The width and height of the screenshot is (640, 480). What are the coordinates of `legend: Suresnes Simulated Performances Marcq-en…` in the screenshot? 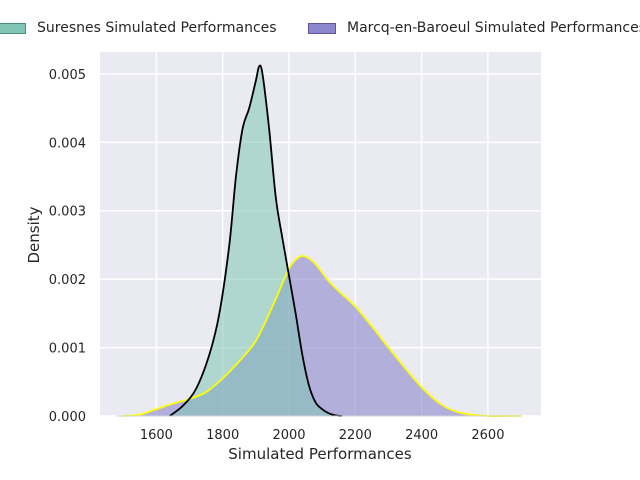 It's located at (320, 31).